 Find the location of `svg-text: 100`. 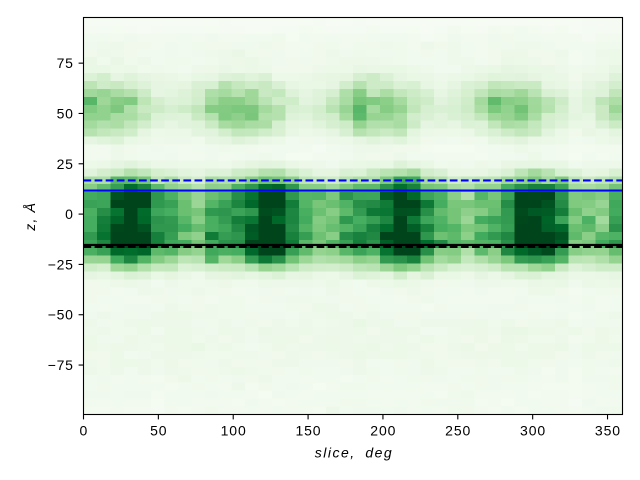

svg-text: 100 is located at coordinates (234, 430).